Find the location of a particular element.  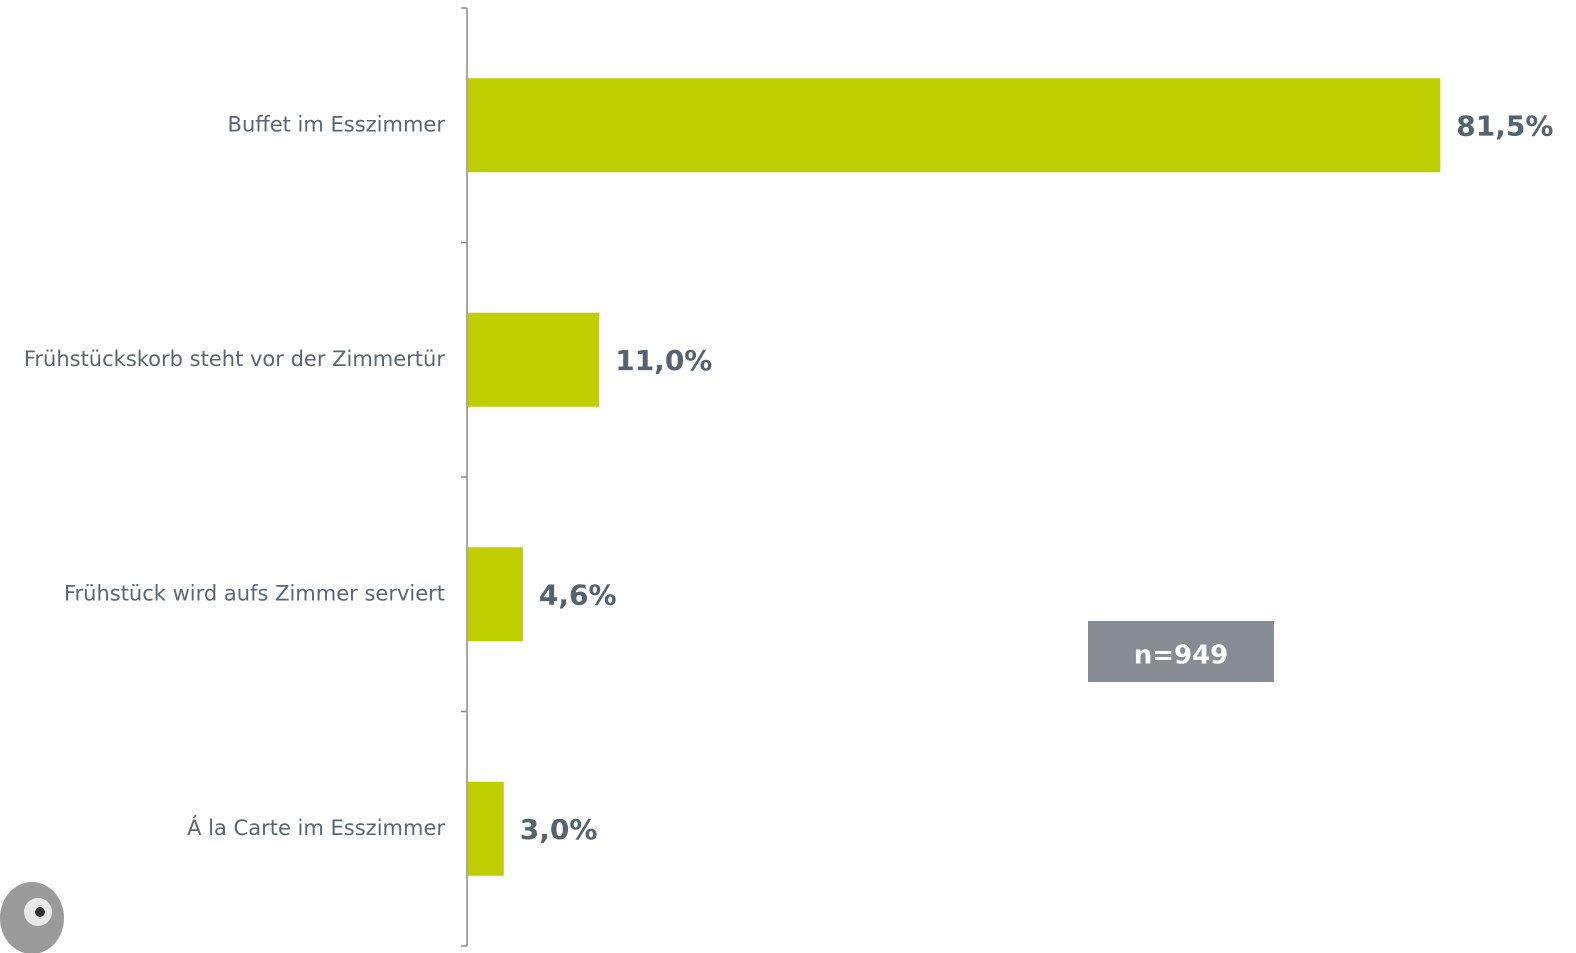

value-label: 4,6% is located at coordinates (578, 594).